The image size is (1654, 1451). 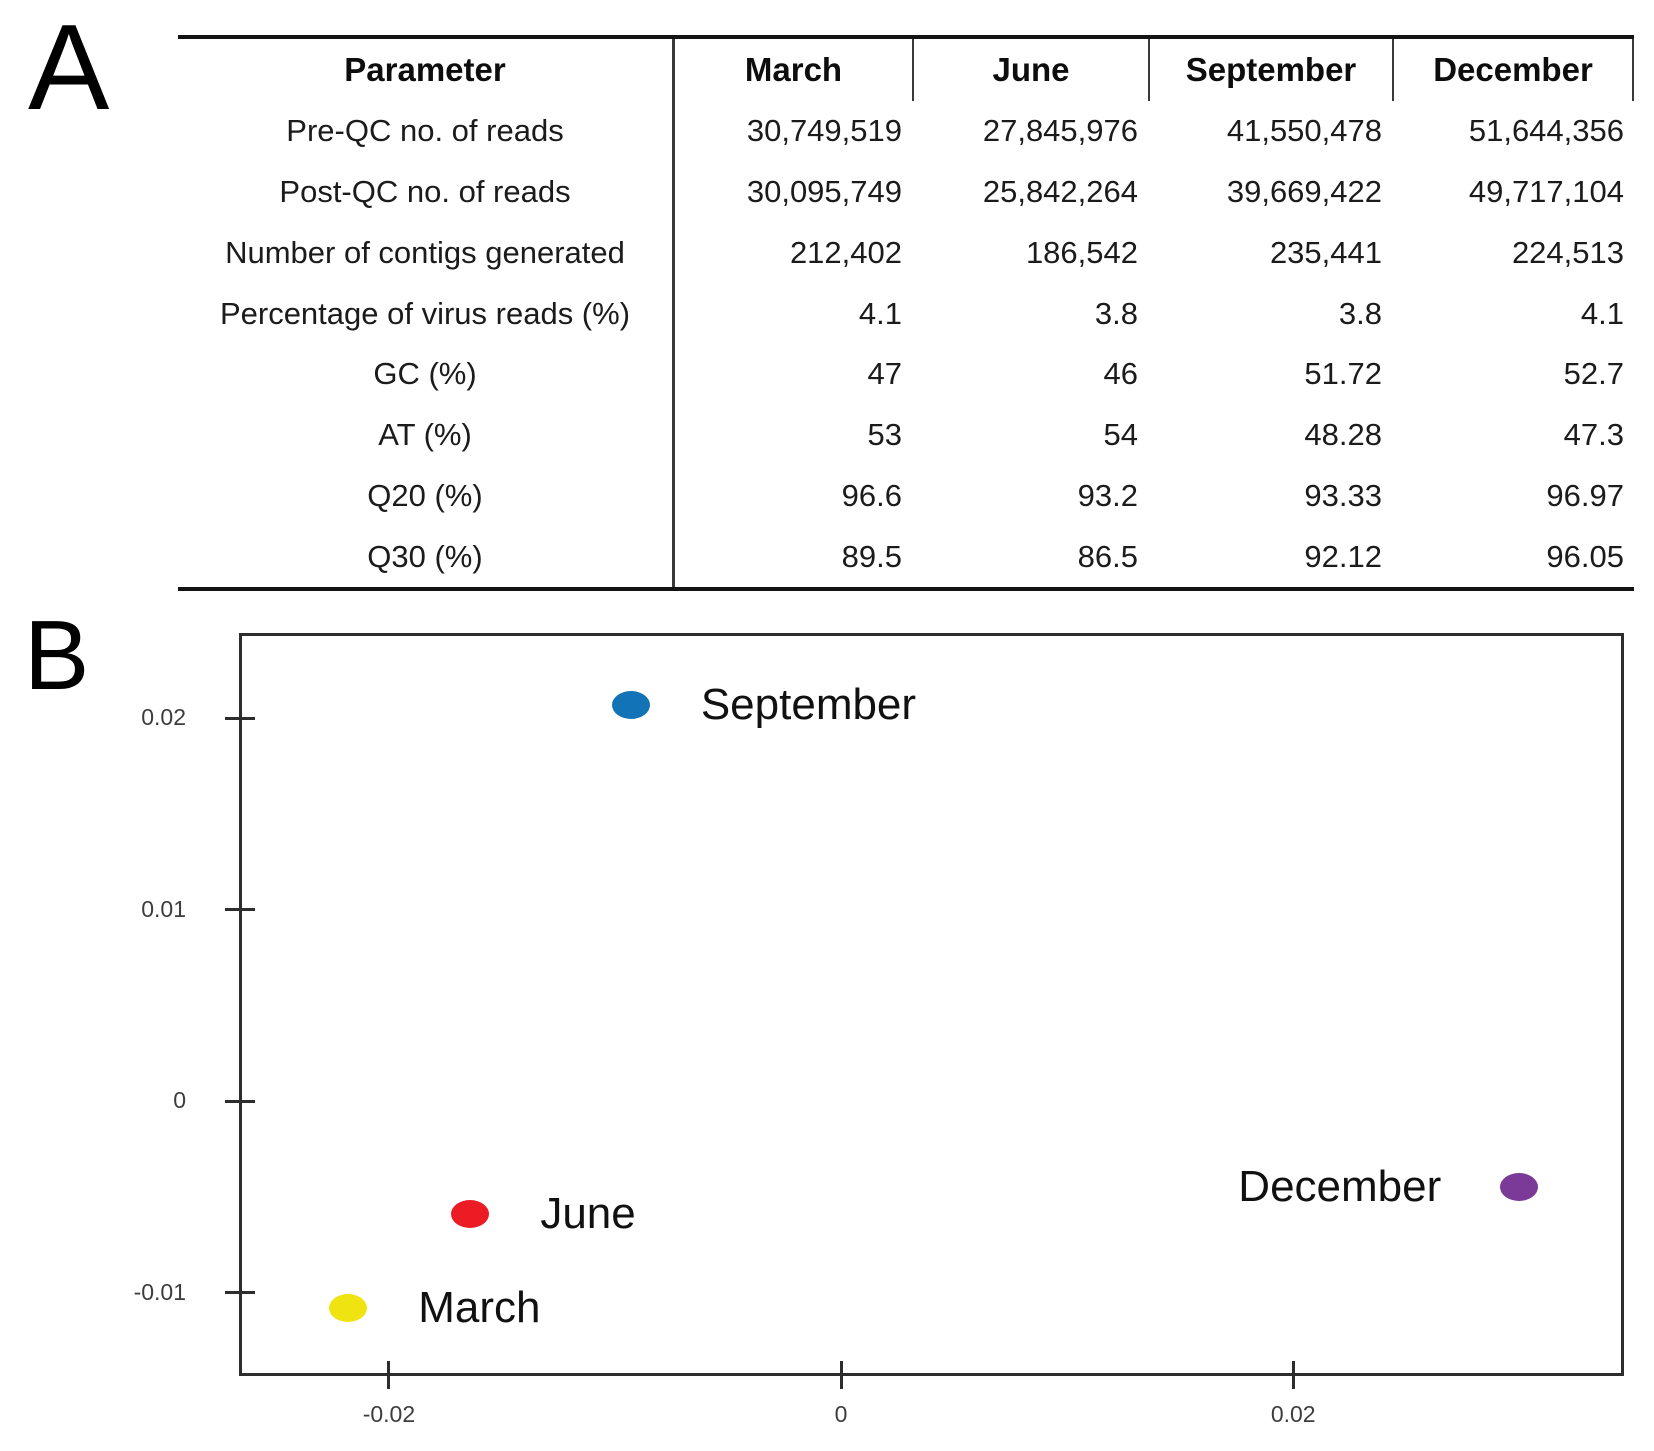 I want to click on column-header-june: June, so click(x=1030, y=70).